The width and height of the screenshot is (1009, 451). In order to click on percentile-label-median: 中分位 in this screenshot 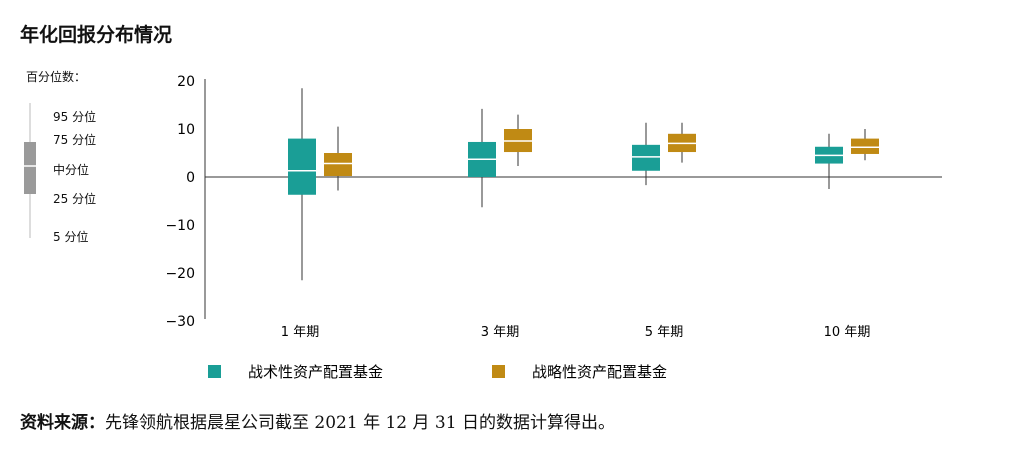, I will do `click(71, 170)`.